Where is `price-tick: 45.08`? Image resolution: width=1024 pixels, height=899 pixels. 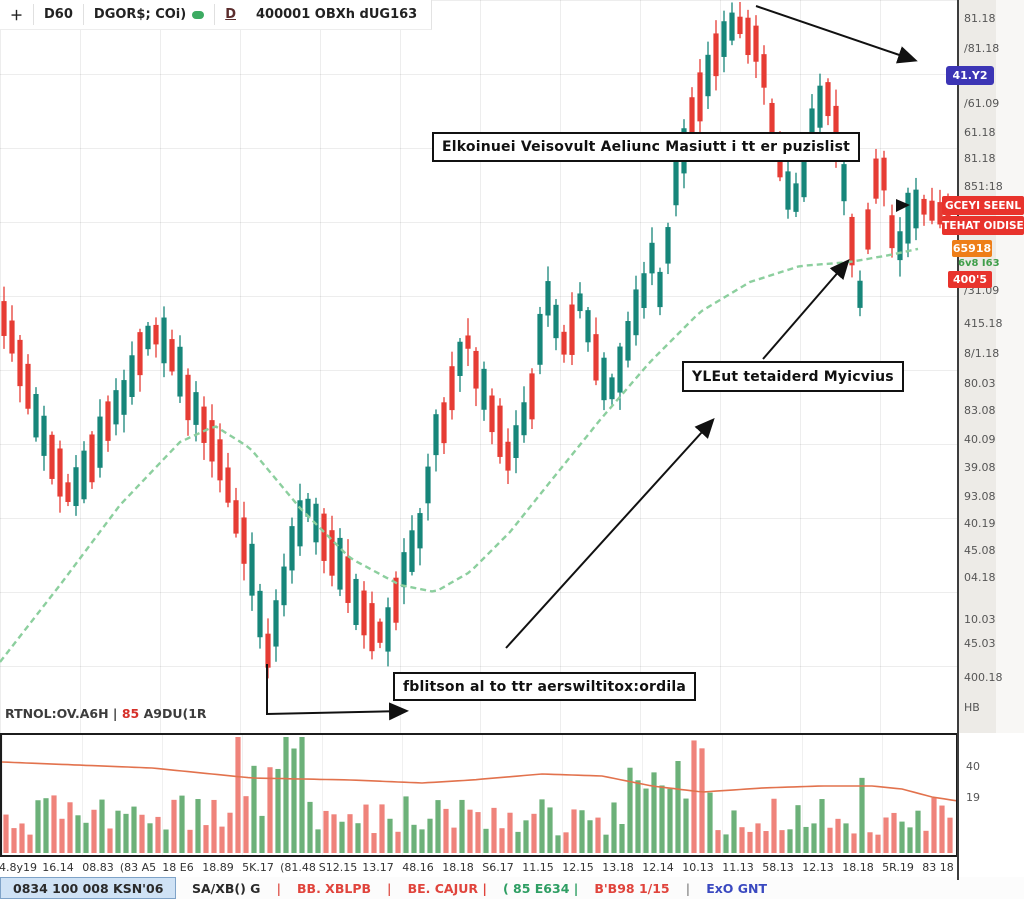 price-tick: 45.08 is located at coordinates (980, 550).